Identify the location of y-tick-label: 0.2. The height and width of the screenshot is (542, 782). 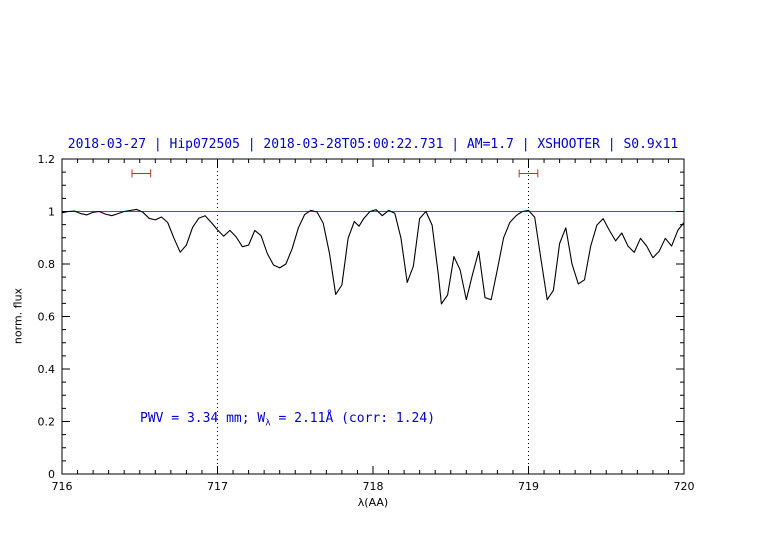
(47, 422).